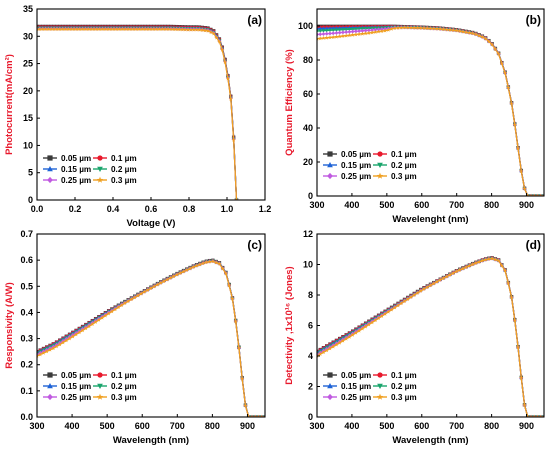 Image resolution: width=550 pixels, height=455 pixels. What do you see at coordinates (395, 375) in the screenshot?
I see `legend-entry: 0.1 µm` at bounding box center [395, 375].